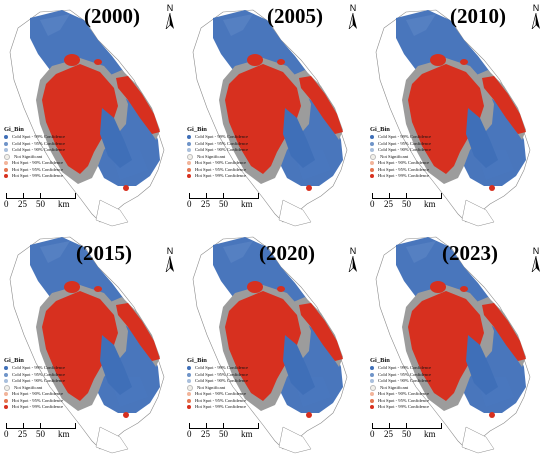 This screenshot has width=550, height=454. I want to click on legend-label: Hot Spot - 90% Confidence, so click(38, 393).